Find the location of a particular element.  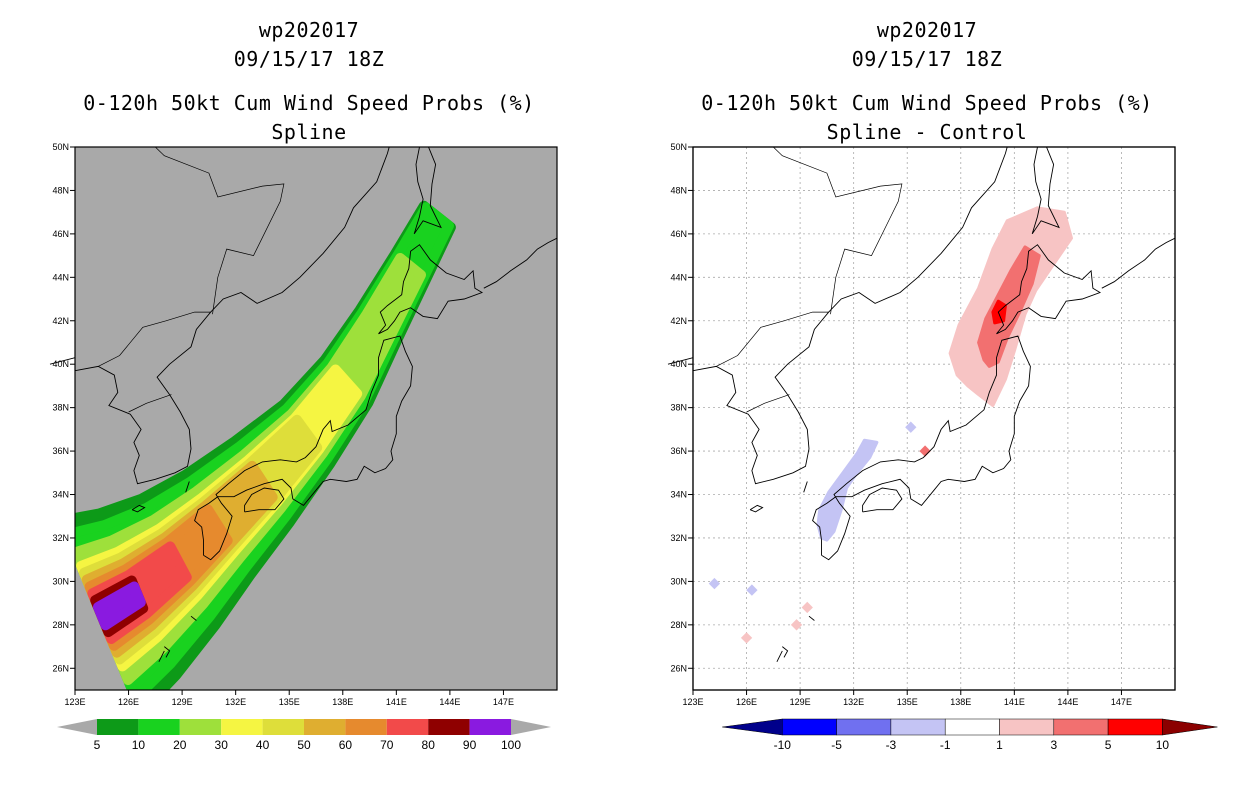

y-tick-label: 50N is located at coordinates (678, 147).